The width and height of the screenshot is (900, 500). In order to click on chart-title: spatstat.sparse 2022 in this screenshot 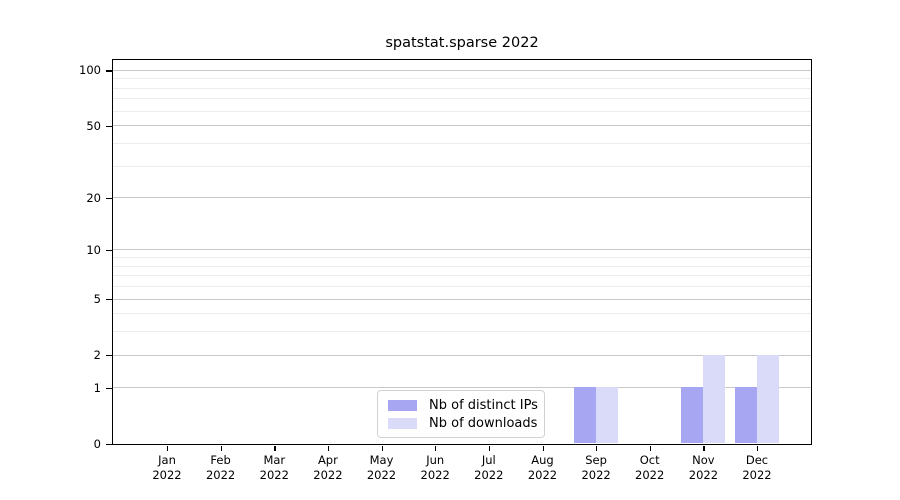, I will do `click(462, 43)`.